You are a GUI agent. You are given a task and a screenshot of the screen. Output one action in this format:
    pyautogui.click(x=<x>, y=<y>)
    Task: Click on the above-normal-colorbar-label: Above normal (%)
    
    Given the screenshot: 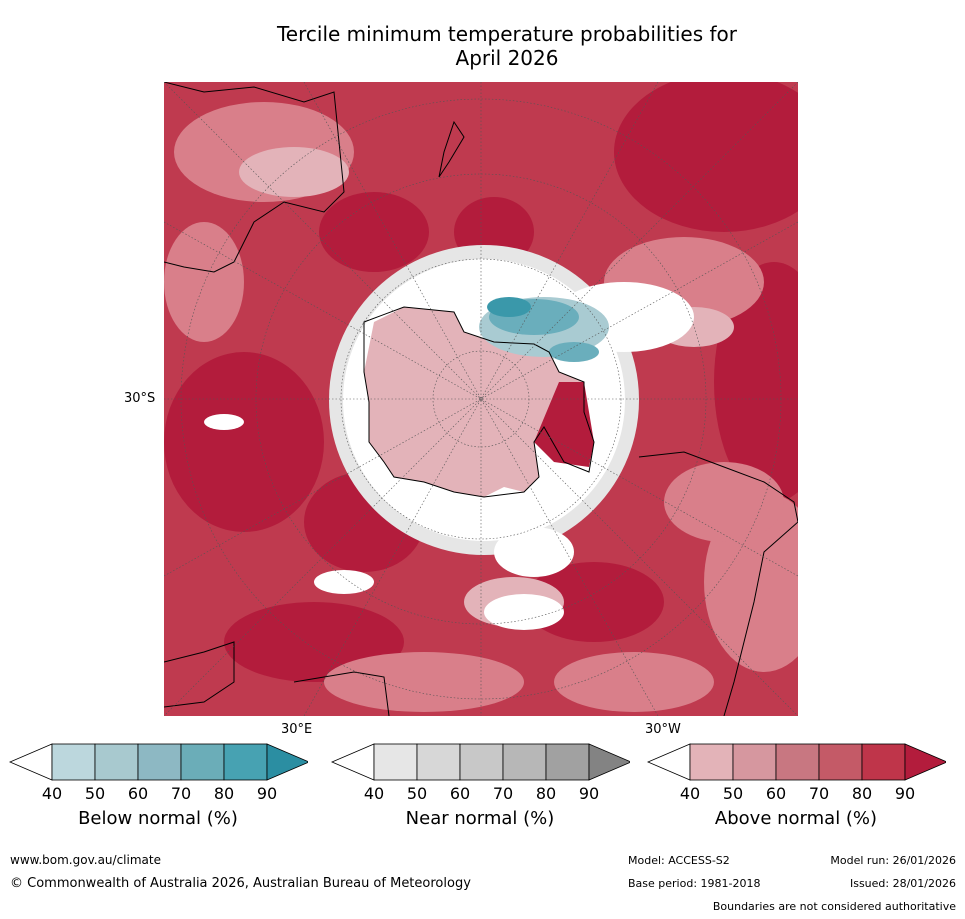 What is the action you would take?
    pyautogui.click(x=796, y=818)
    